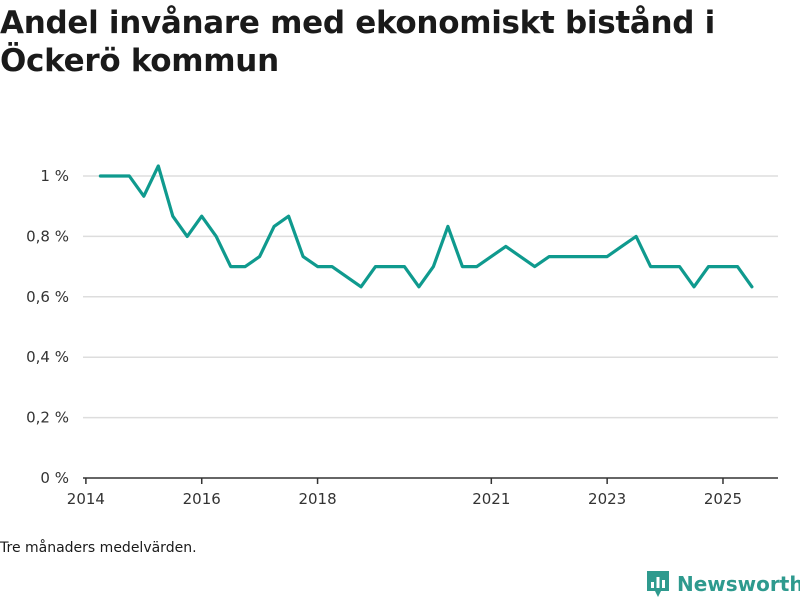 The width and height of the screenshot is (800, 600). What do you see at coordinates (47, 327) in the screenshot?
I see `y-axis: 0 % 0,2 % 0,4 % 0,6 % 0,8 % 1 %` at bounding box center [47, 327].